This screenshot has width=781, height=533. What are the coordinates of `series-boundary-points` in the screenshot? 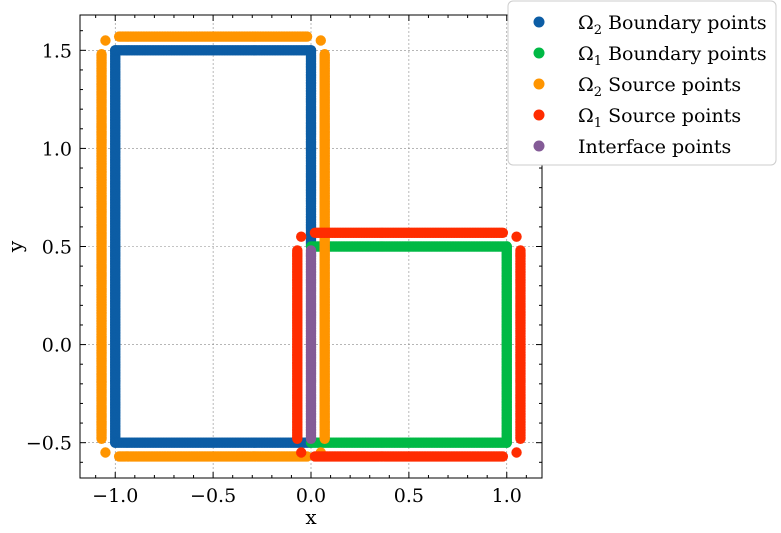 It's located at (408, 344).